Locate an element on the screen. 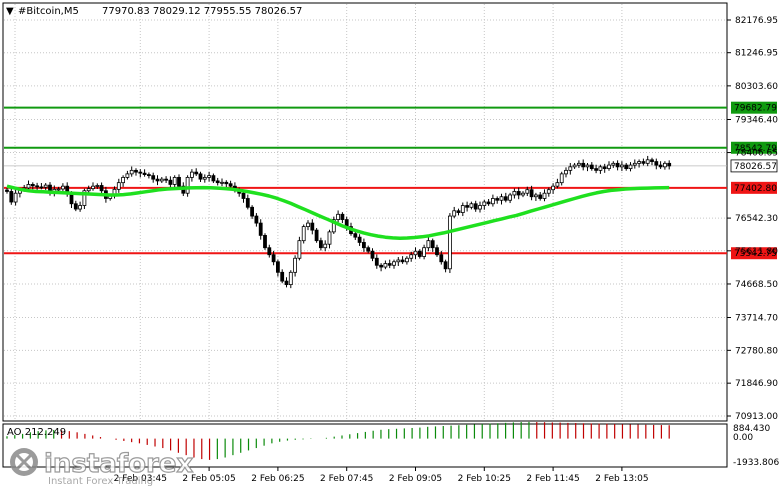 The width and height of the screenshot is (781, 489). watermark-tagline: Instant Forex Trading is located at coordinates (100, 481).